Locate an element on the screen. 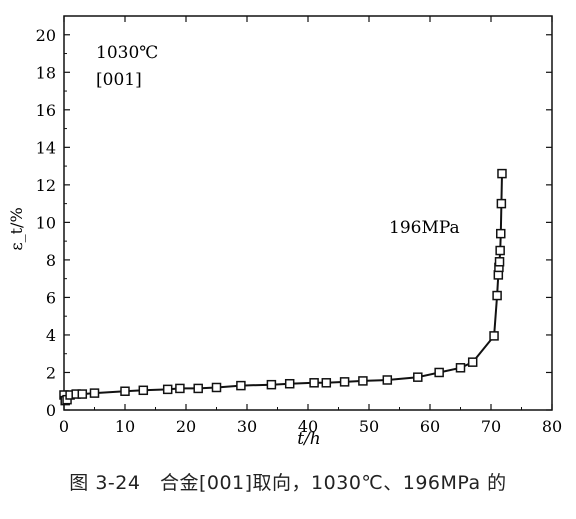 This screenshot has height=519, width=576. y-tick-label: 18 is located at coordinates (46, 72).